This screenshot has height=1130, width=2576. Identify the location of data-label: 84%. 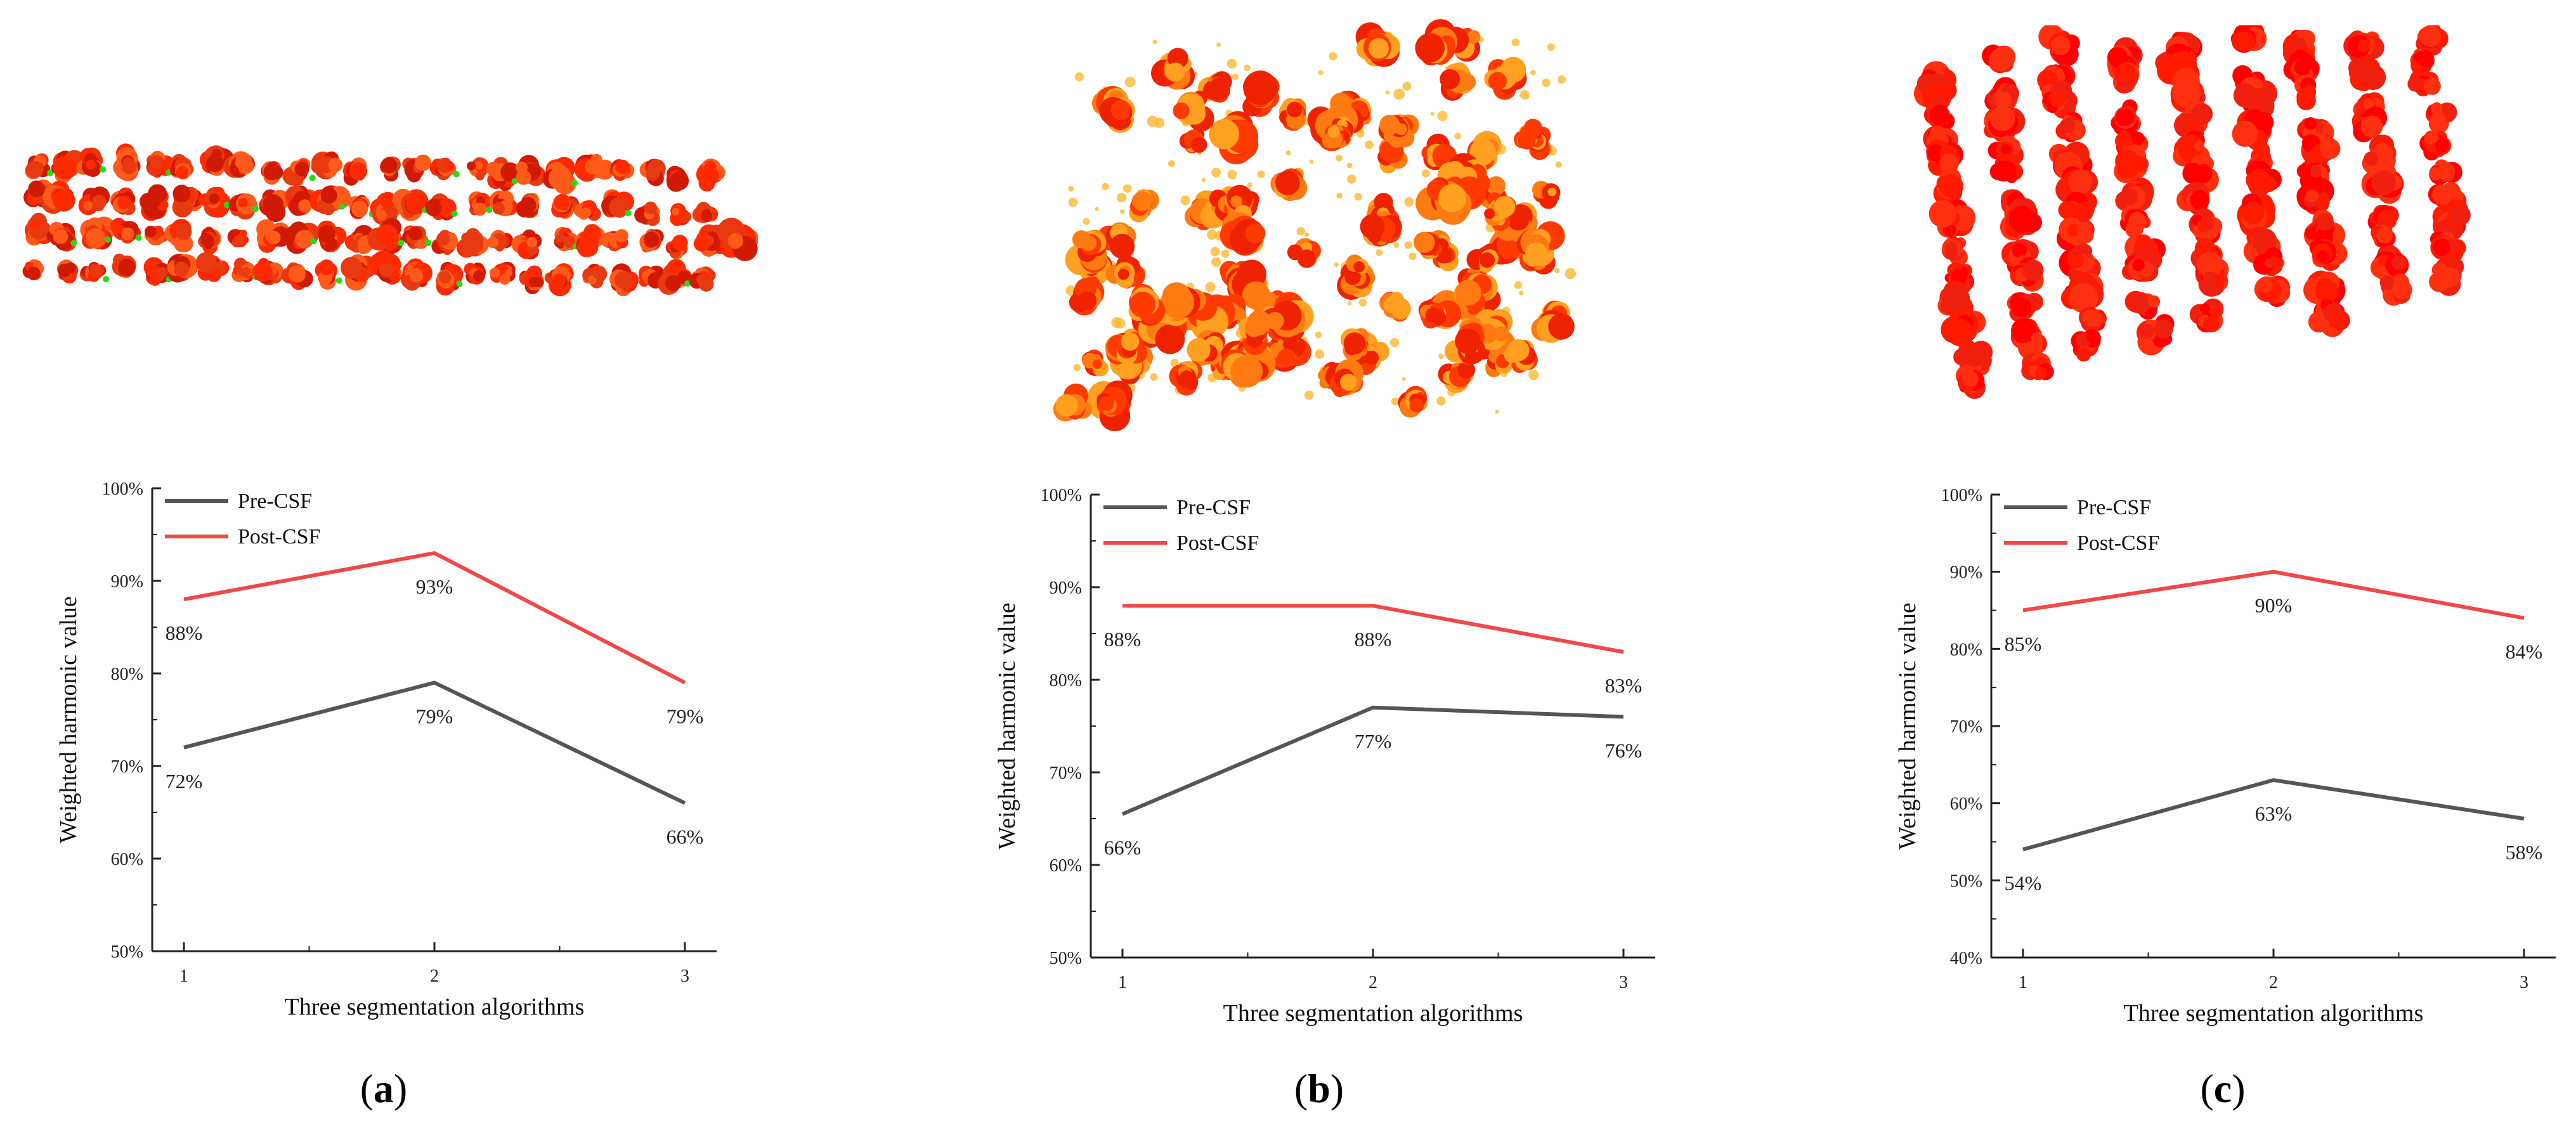
(2524, 651).